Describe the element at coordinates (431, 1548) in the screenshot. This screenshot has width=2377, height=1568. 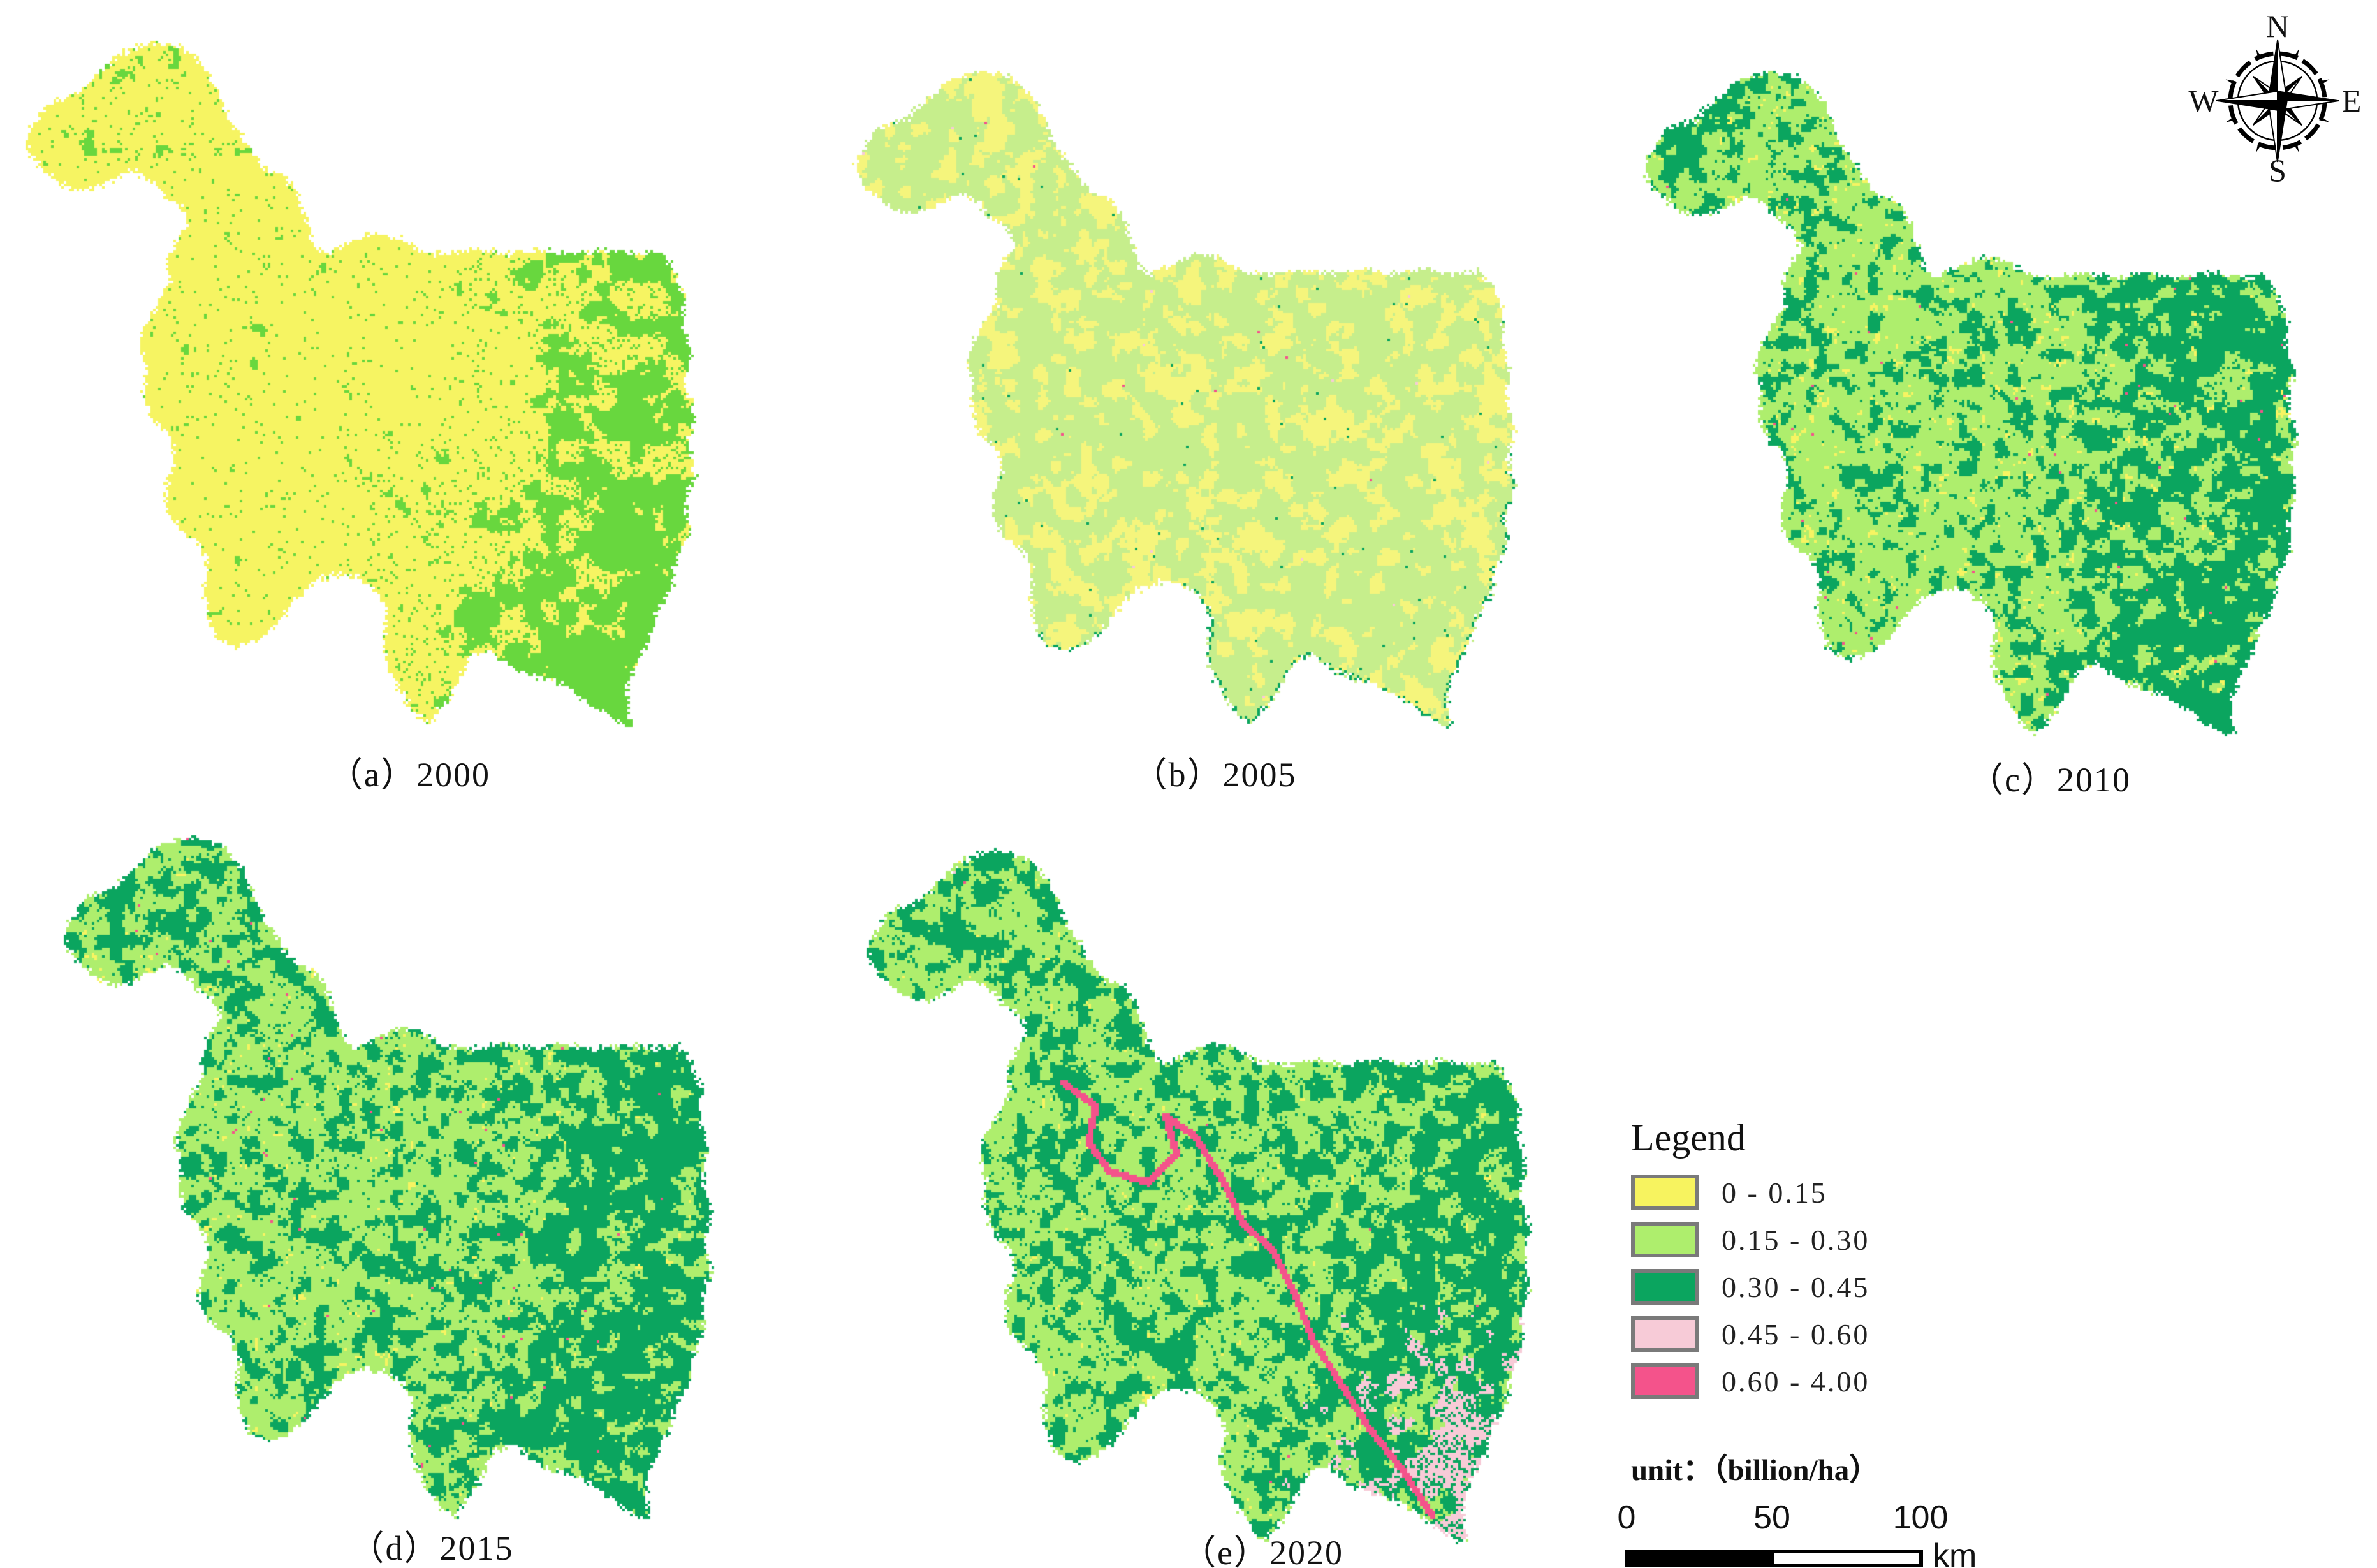
I see `panel-caption-2015: （d）2015` at that location.